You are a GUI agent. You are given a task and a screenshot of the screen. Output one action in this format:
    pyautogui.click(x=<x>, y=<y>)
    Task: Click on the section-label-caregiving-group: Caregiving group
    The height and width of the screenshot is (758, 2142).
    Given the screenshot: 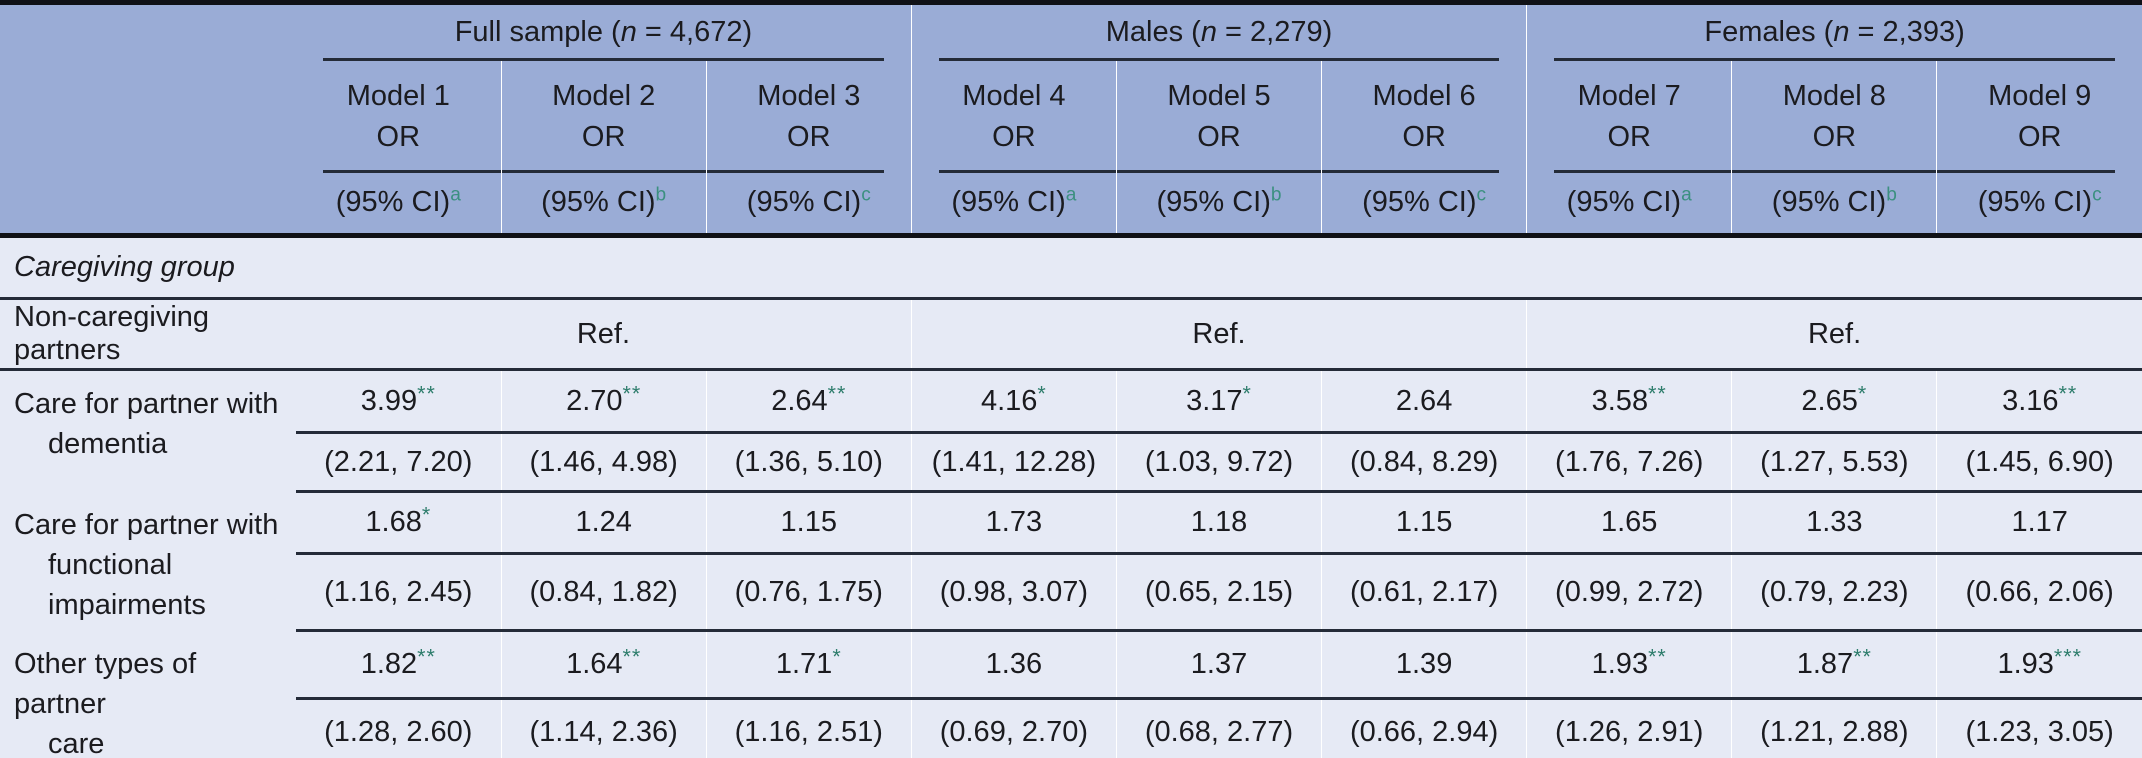 What is the action you would take?
    pyautogui.click(x=1071, y=267)
    